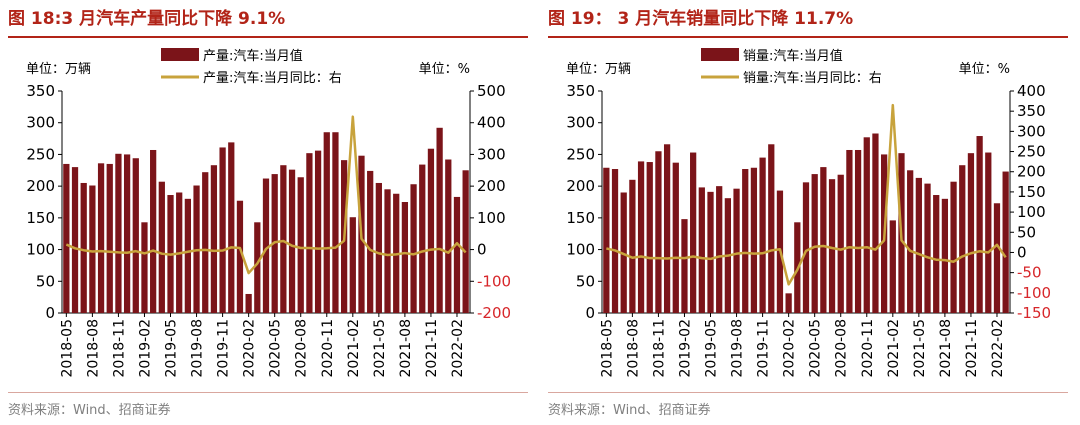 The image size is (1080, 425). What do you see at coordinates (585, 281) in the screenshot?
I see `left-tick-label: 50` at bounding box center [585, 281].